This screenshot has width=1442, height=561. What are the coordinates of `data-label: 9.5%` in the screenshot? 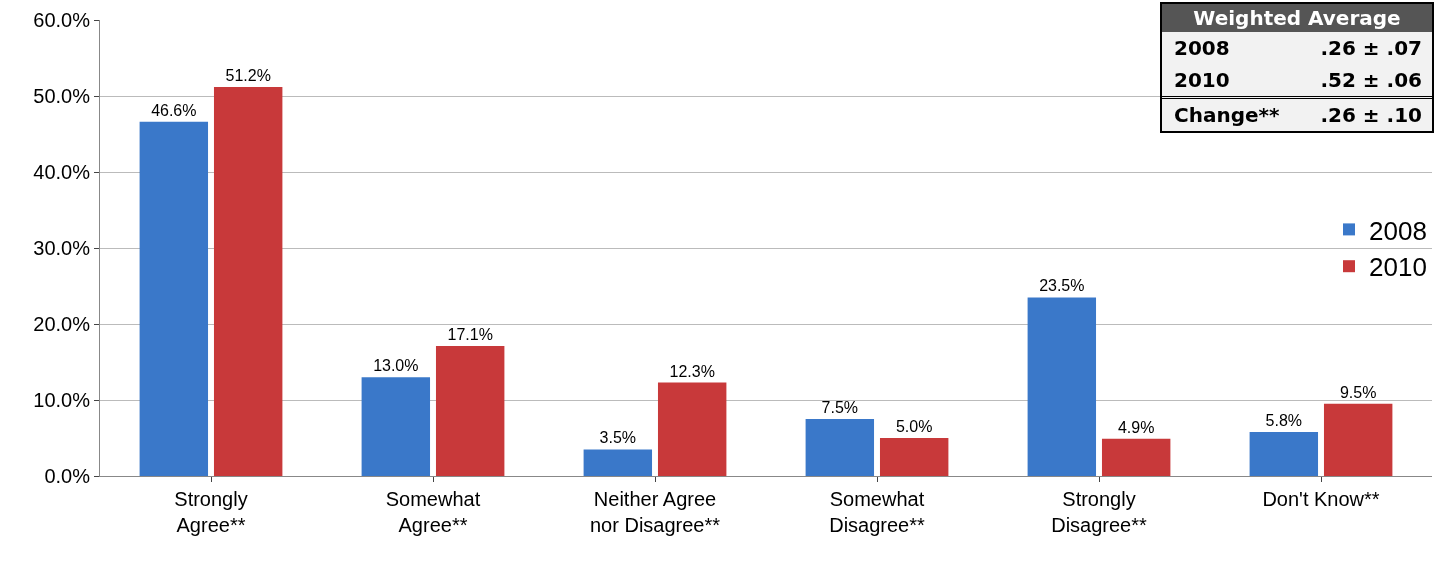 It's located at (1358, 392).